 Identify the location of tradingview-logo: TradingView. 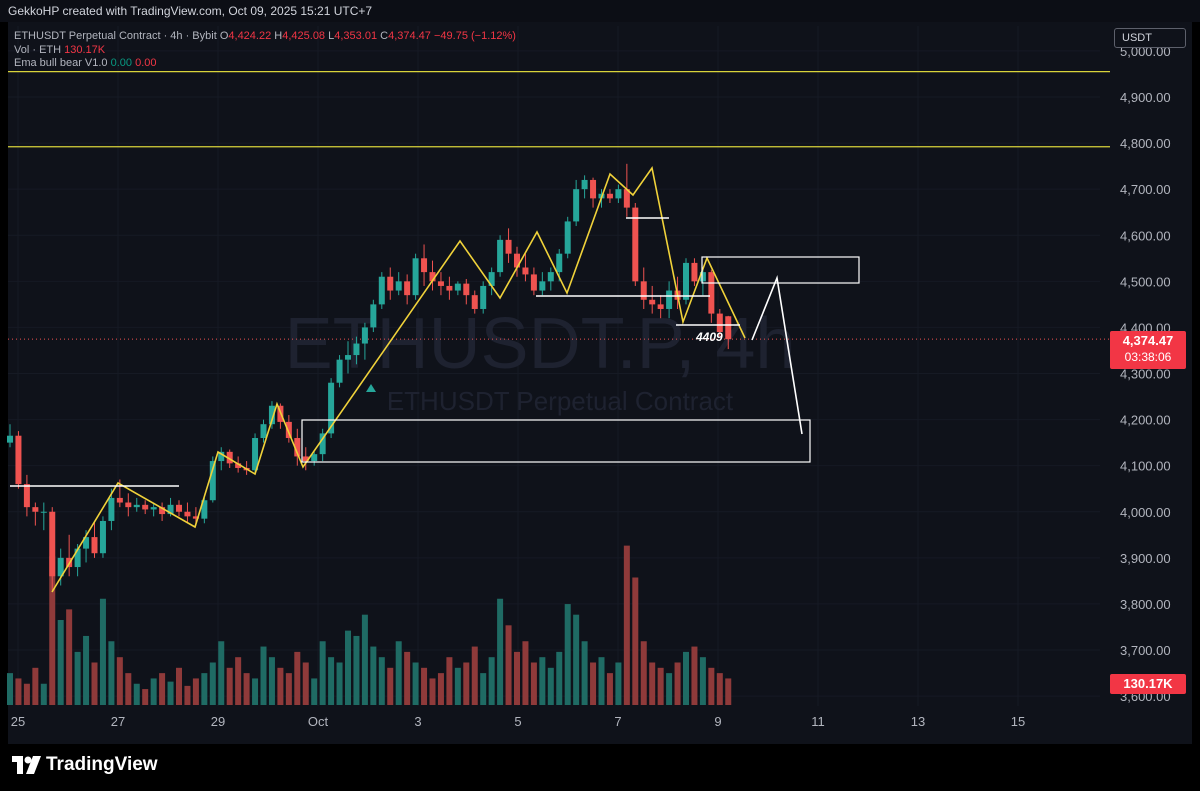
(85, 765).